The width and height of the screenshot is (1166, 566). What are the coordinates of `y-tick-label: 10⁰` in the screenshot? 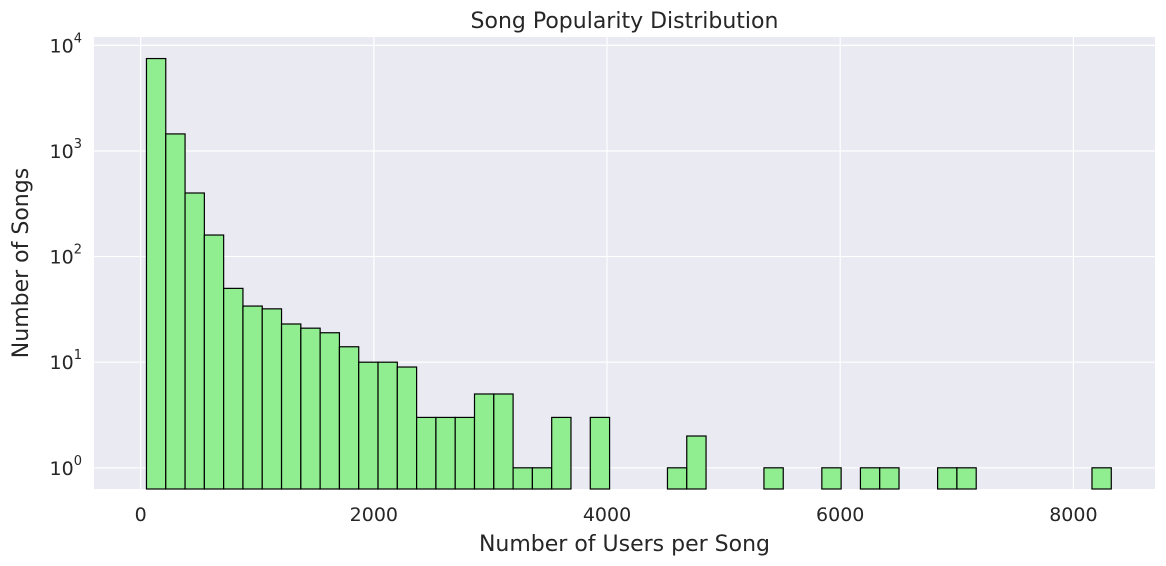 It's located at (66, 467).